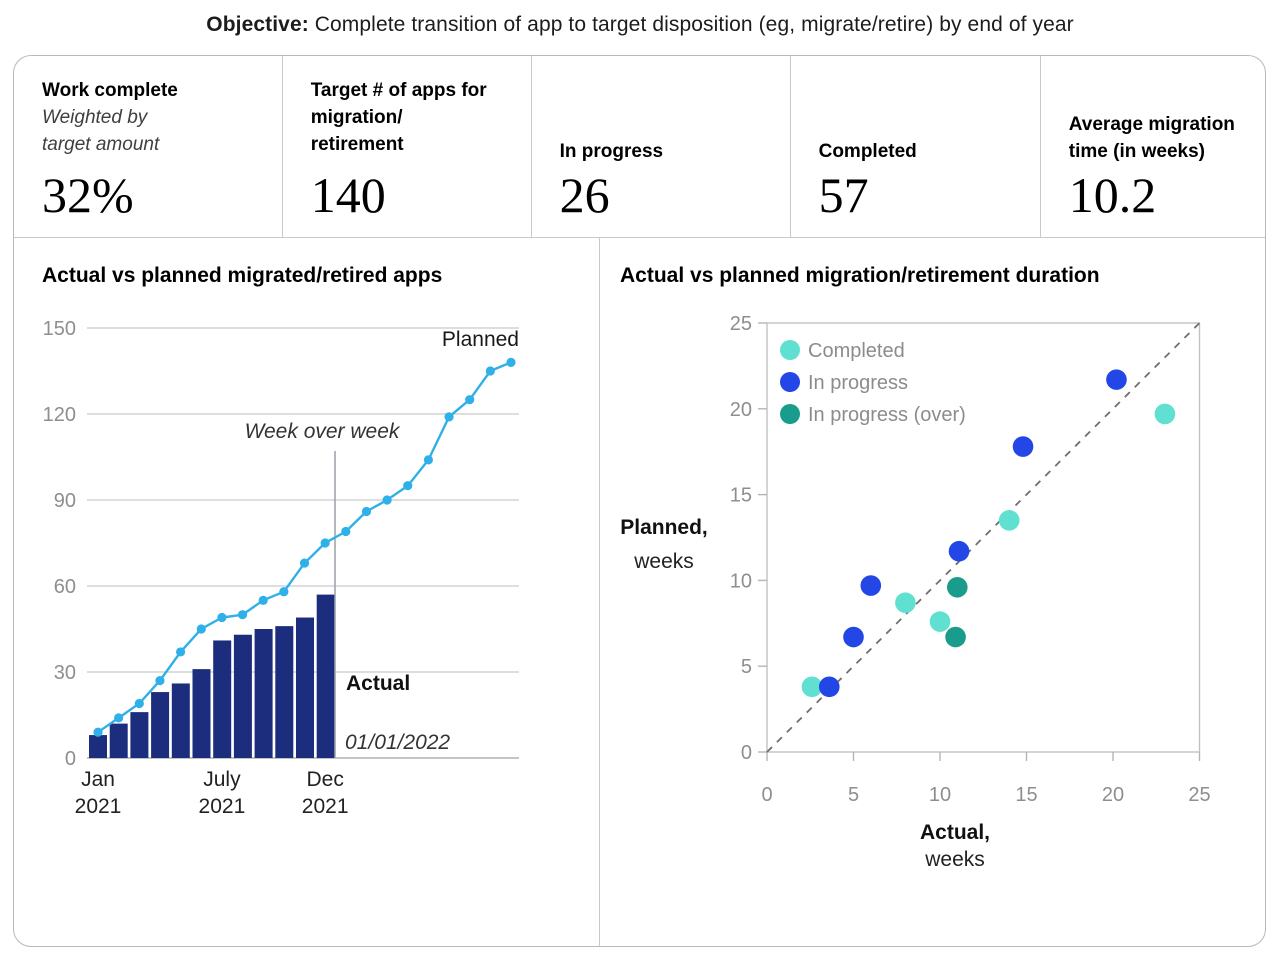 This screenshot has height=960, width=1280. Describe the element at coordinates (790, 382) in the screenshot. I see `legend-swatch-in-progress` at that location.